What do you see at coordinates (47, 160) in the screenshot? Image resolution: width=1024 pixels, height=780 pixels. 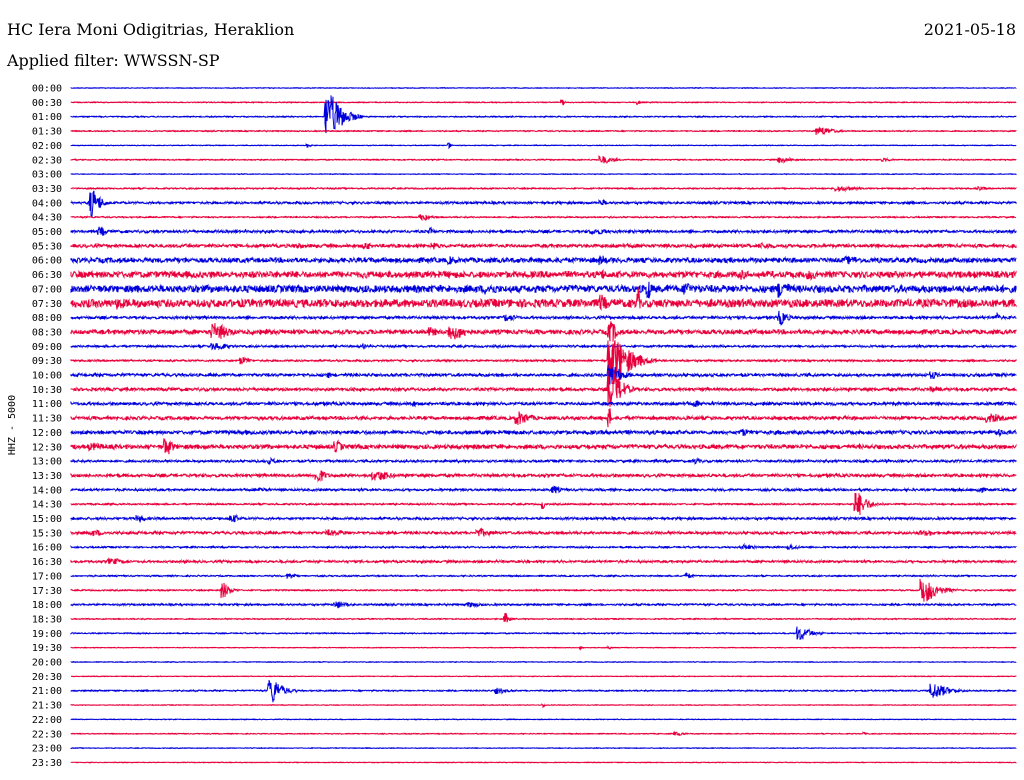 I see `time-label: 02:30` at bounding box center [47, 160].